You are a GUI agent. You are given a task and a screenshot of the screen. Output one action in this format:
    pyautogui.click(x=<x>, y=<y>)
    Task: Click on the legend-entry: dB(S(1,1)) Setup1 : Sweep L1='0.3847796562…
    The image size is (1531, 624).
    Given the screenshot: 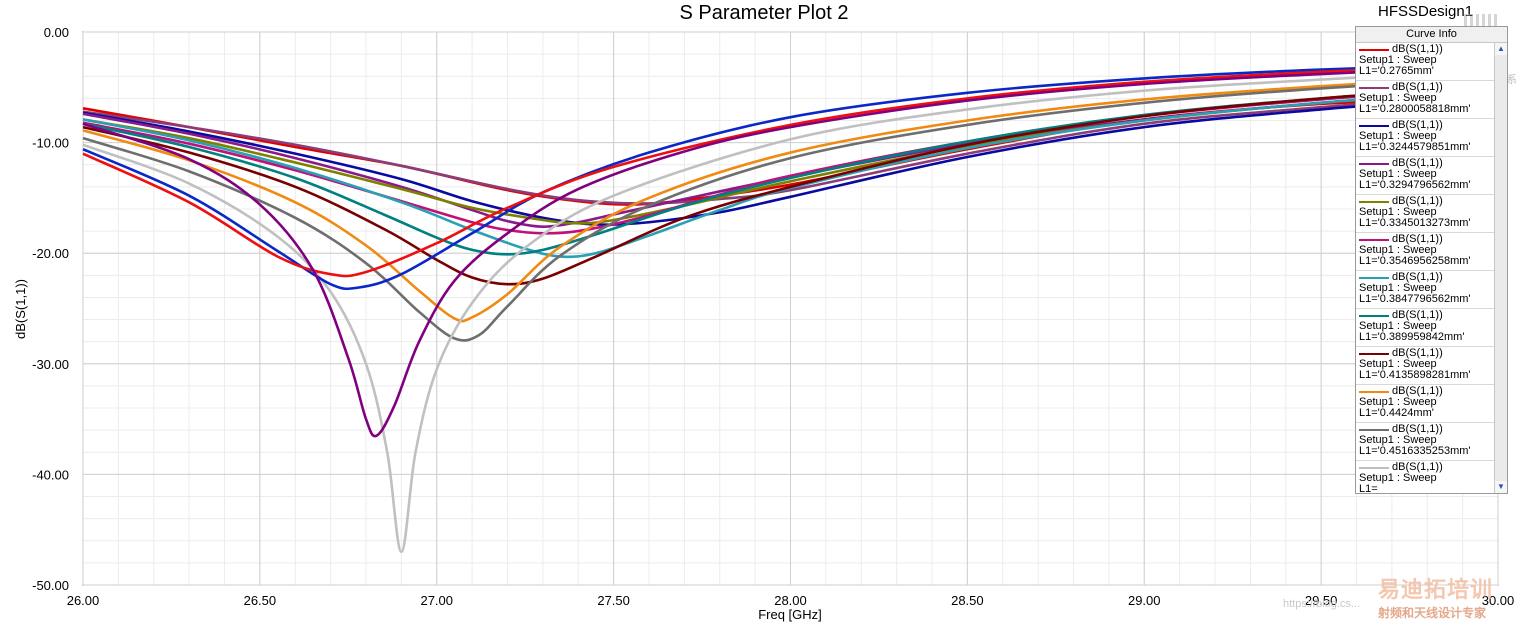 What is the action you would take?
    pyautogui.click(x=1425, y=290)
    